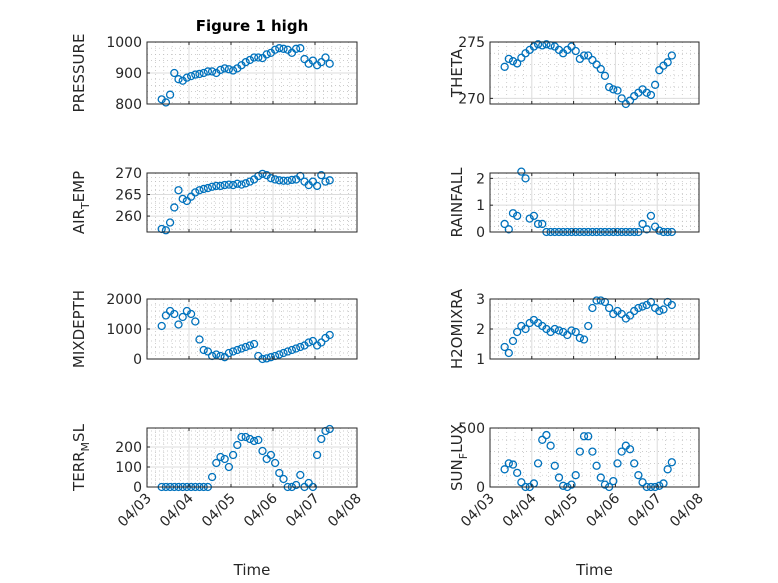  I want to click on y-axis-label: RAINFALL, so click(457, 202).